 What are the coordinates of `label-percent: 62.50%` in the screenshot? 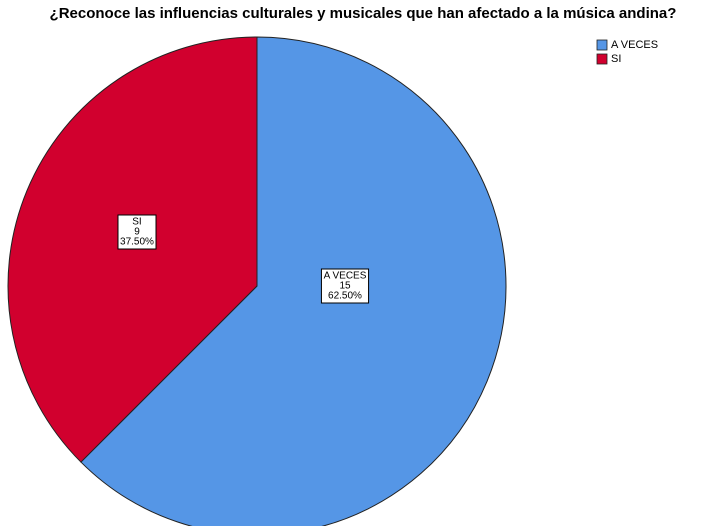 It's located at (345, 296).